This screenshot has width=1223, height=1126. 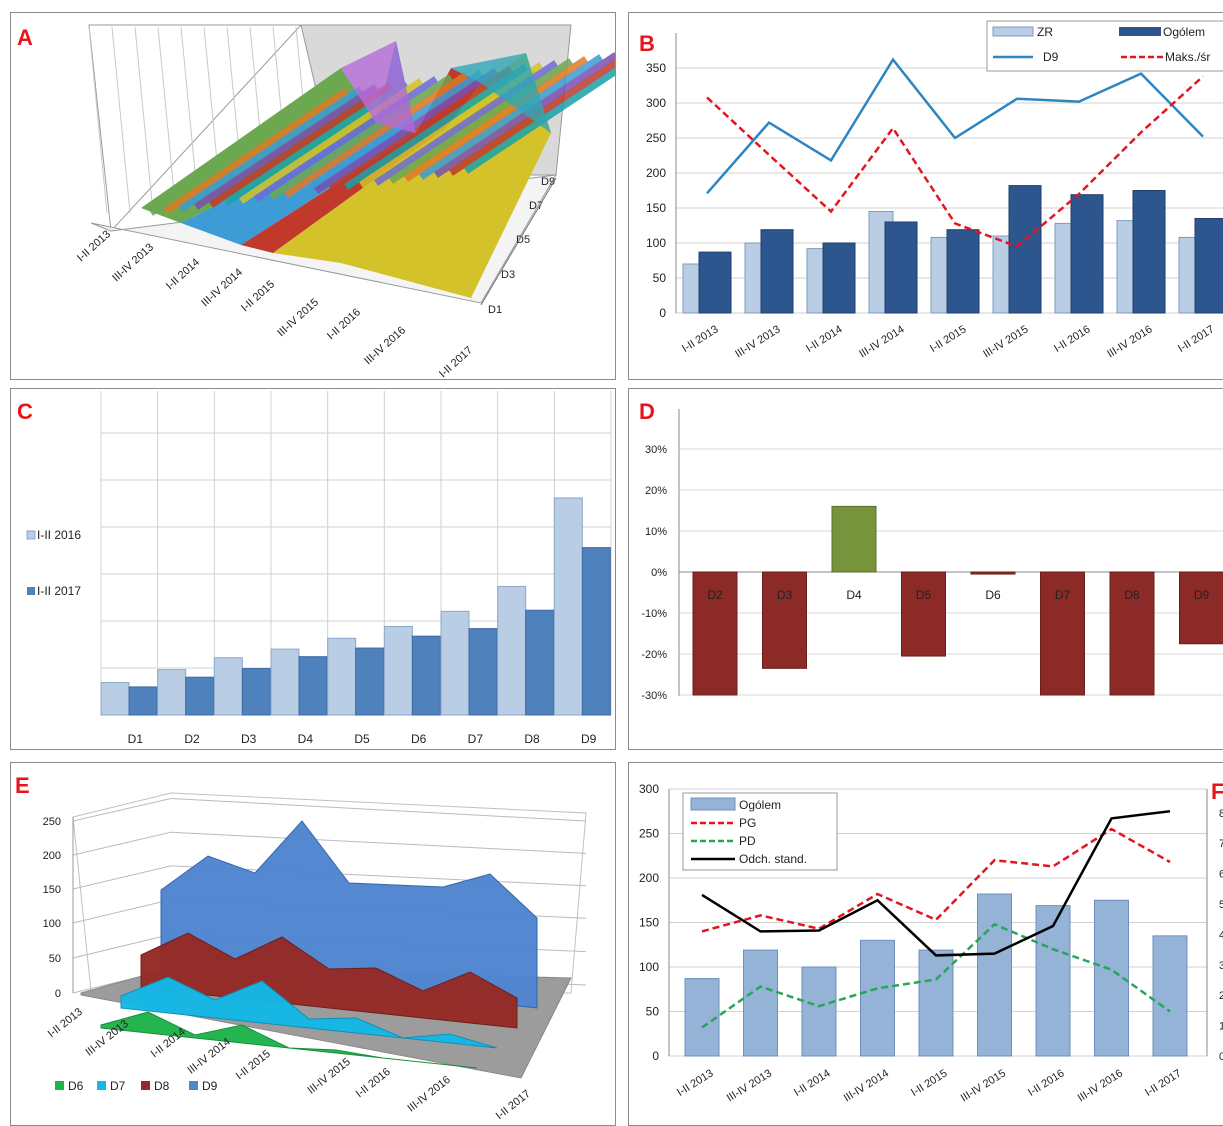 I want to click on legend-label: D9, so click(x=210, y=1086).